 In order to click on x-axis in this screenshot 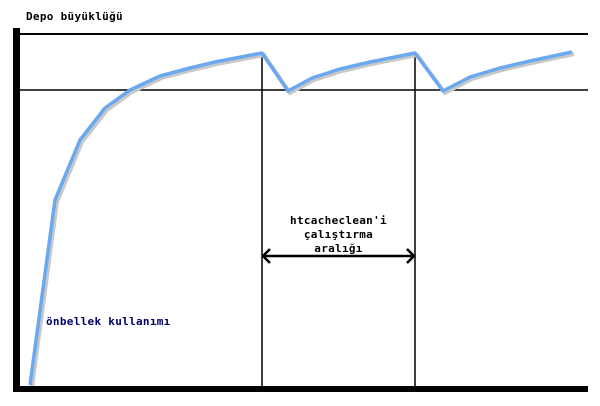, I will do `click(300, 389)`.